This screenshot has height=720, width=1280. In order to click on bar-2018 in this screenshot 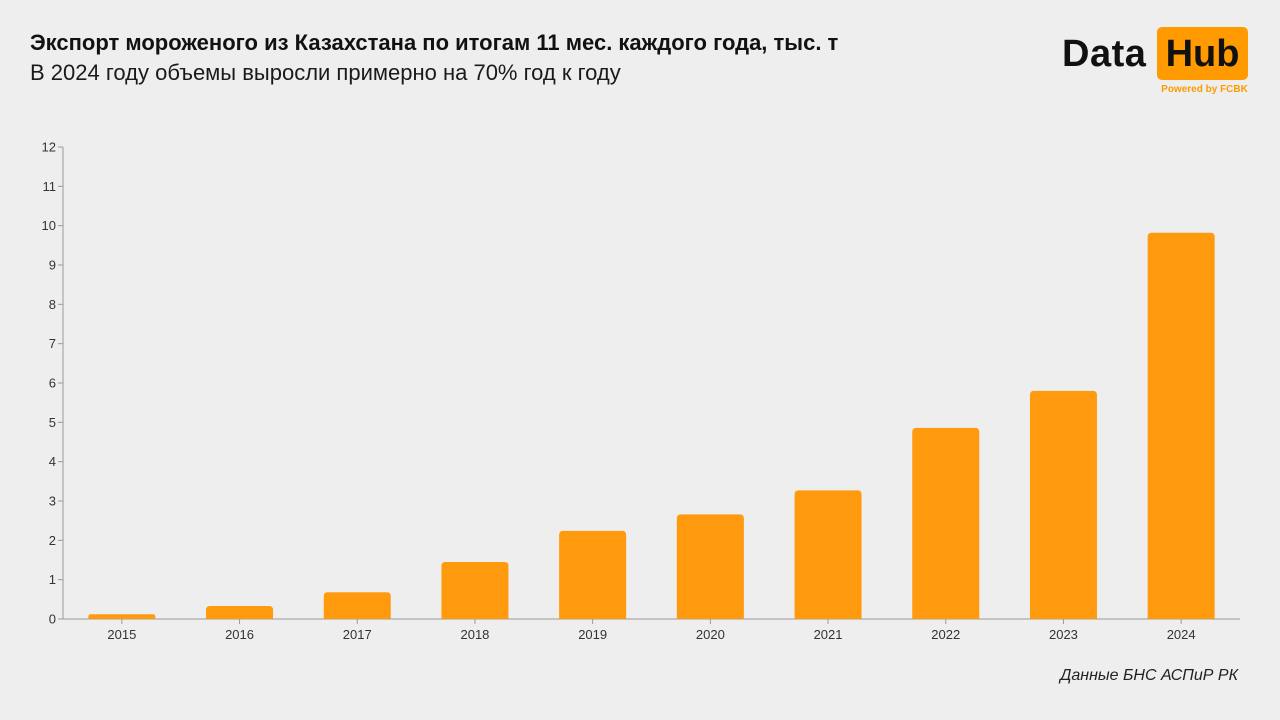, I will do `click(475, 590)`.